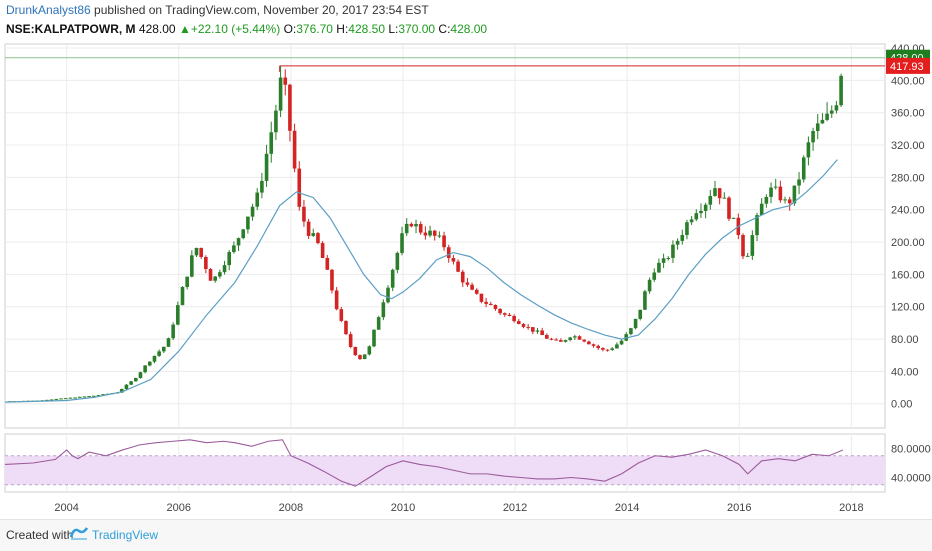 This screenshot has width=932, height=551. What do you see at coordinates (342, 29) in the screenshot?
I see `high-label: H:` at bounding box center [342, 29].